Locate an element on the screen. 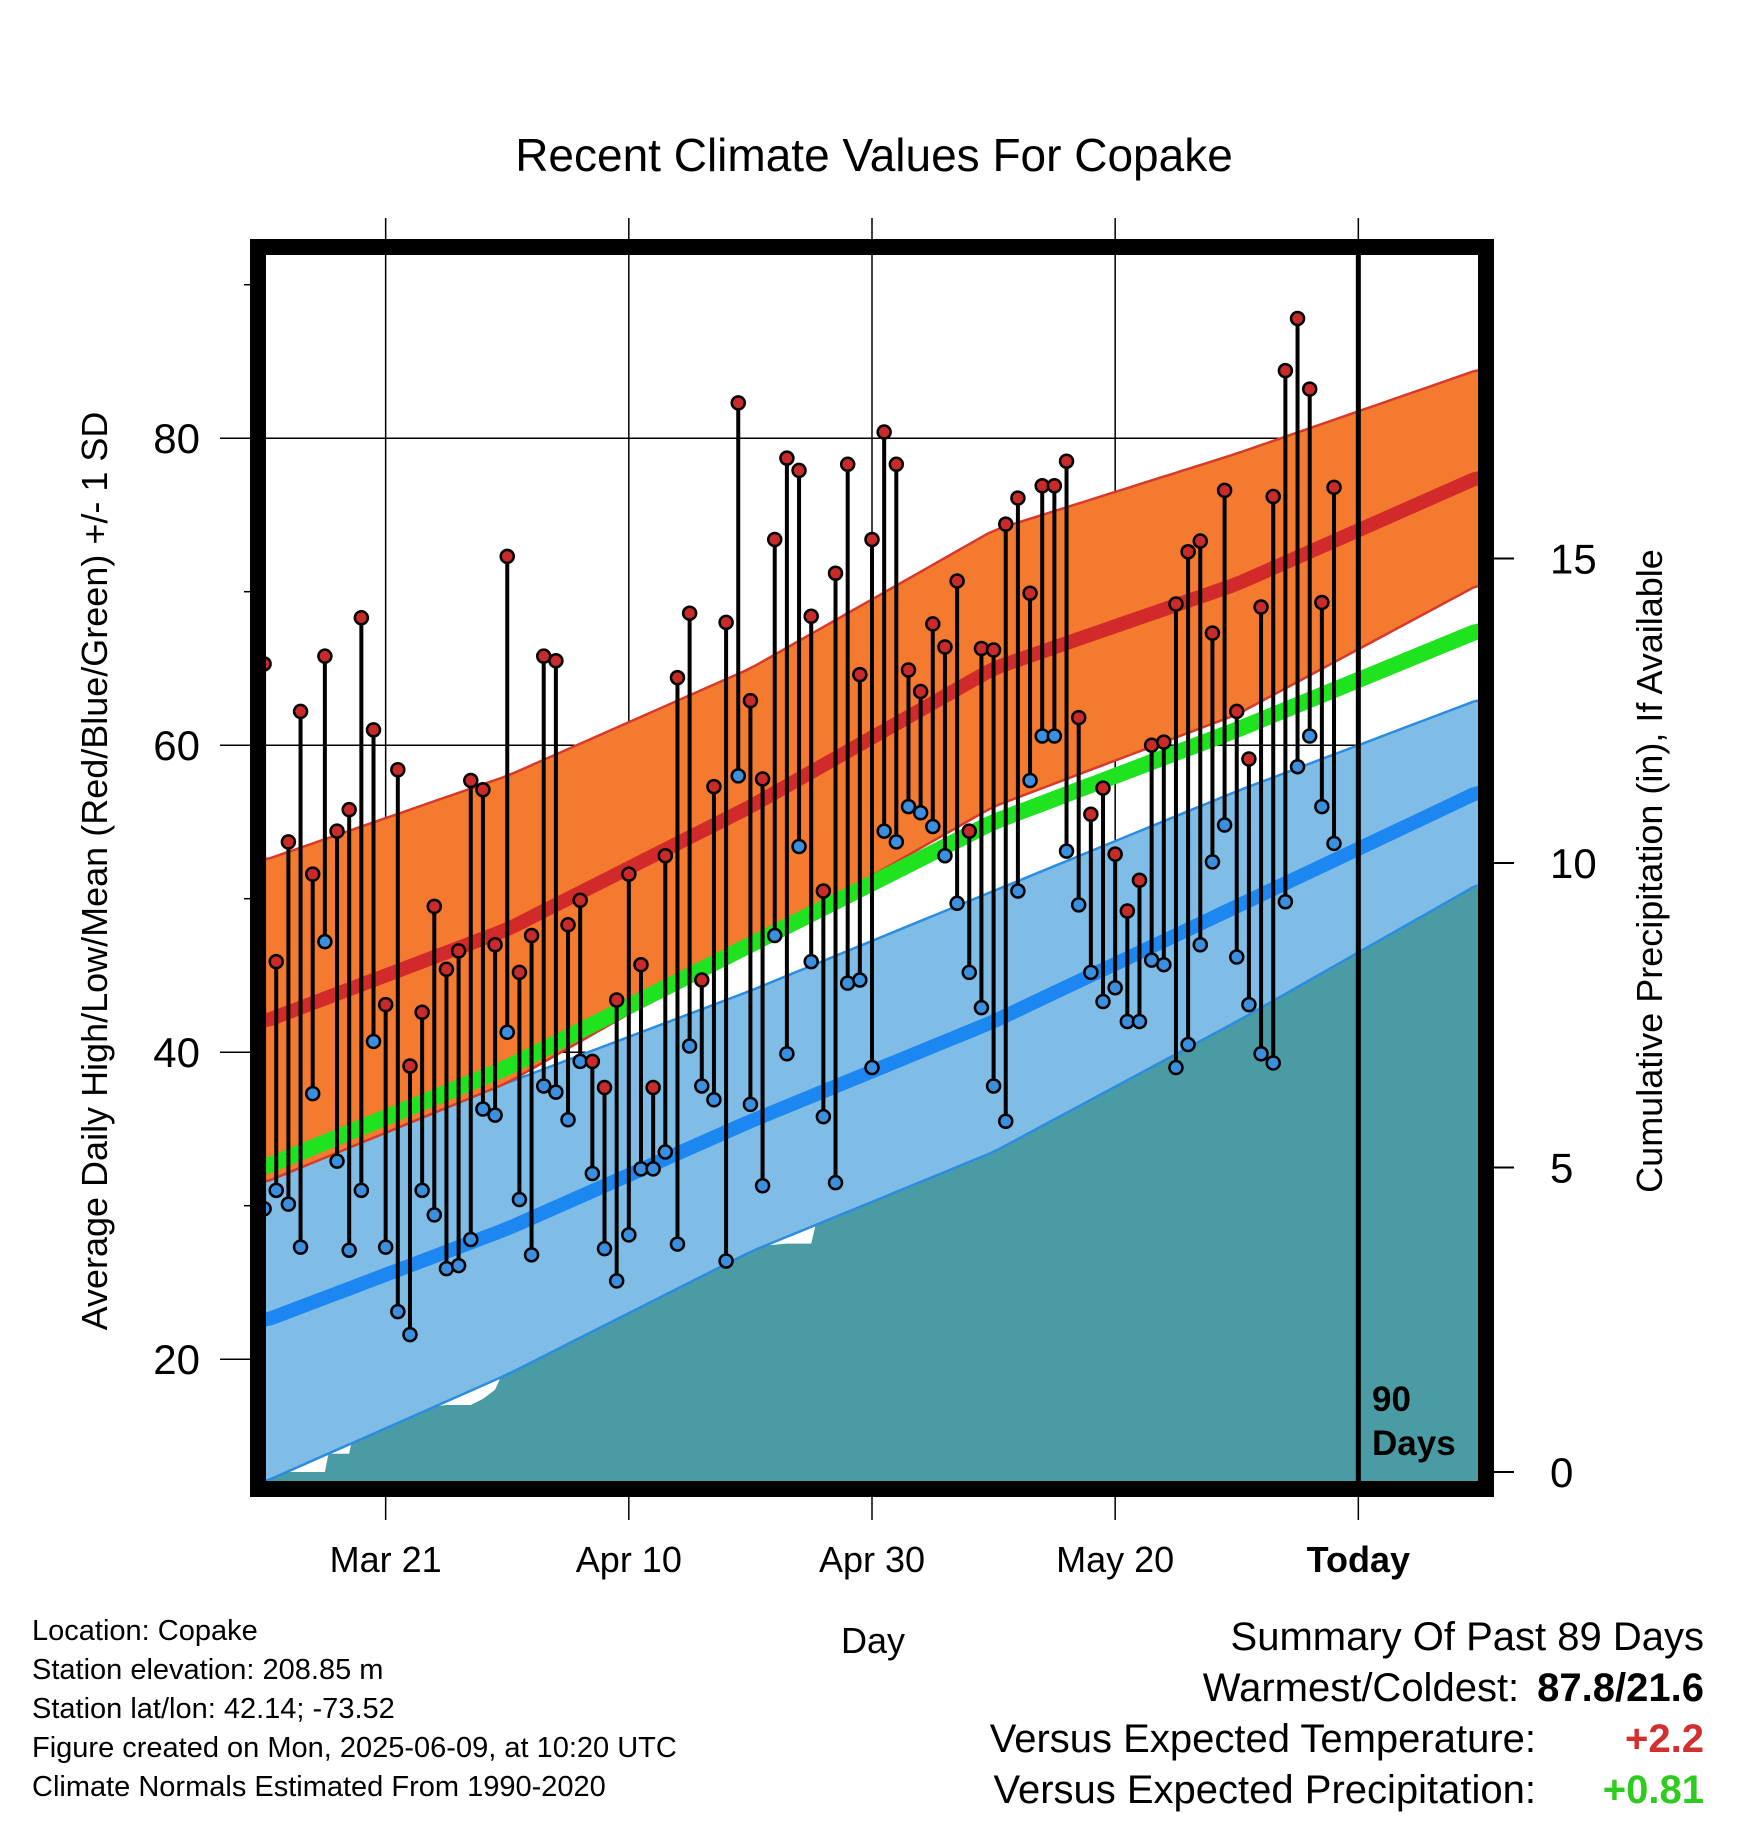 Image resolution: width=1748 pixels, height=1828 pixels. temp-value: +2.2 is located at coordinates (1664, 1739).